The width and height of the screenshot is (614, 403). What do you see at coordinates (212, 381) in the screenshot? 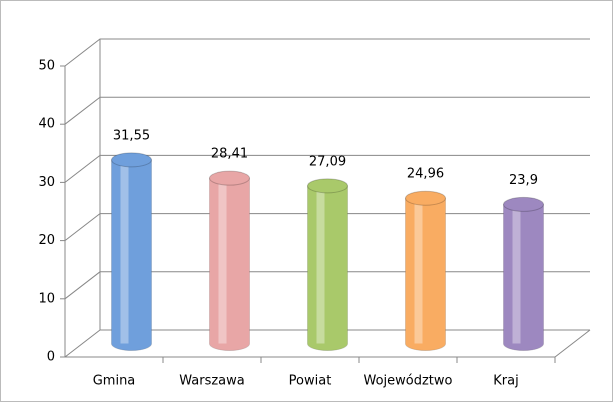
I see `x-tick-label: Warszawa` at bounding box center [212, 381].